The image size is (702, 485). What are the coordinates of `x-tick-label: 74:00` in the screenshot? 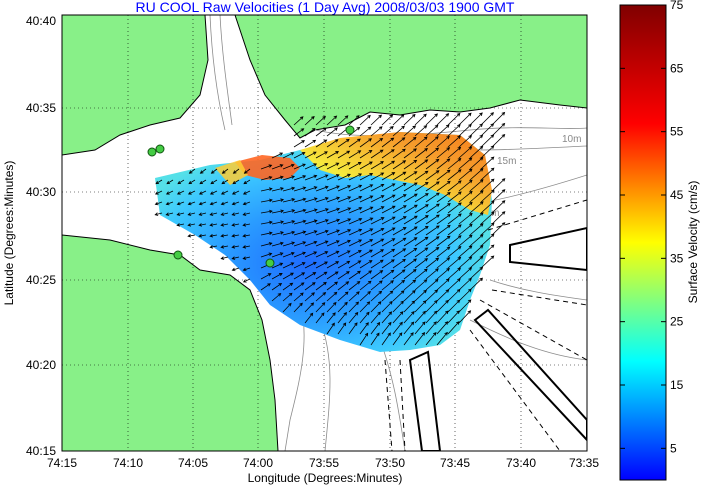 It's located at (258, 463).